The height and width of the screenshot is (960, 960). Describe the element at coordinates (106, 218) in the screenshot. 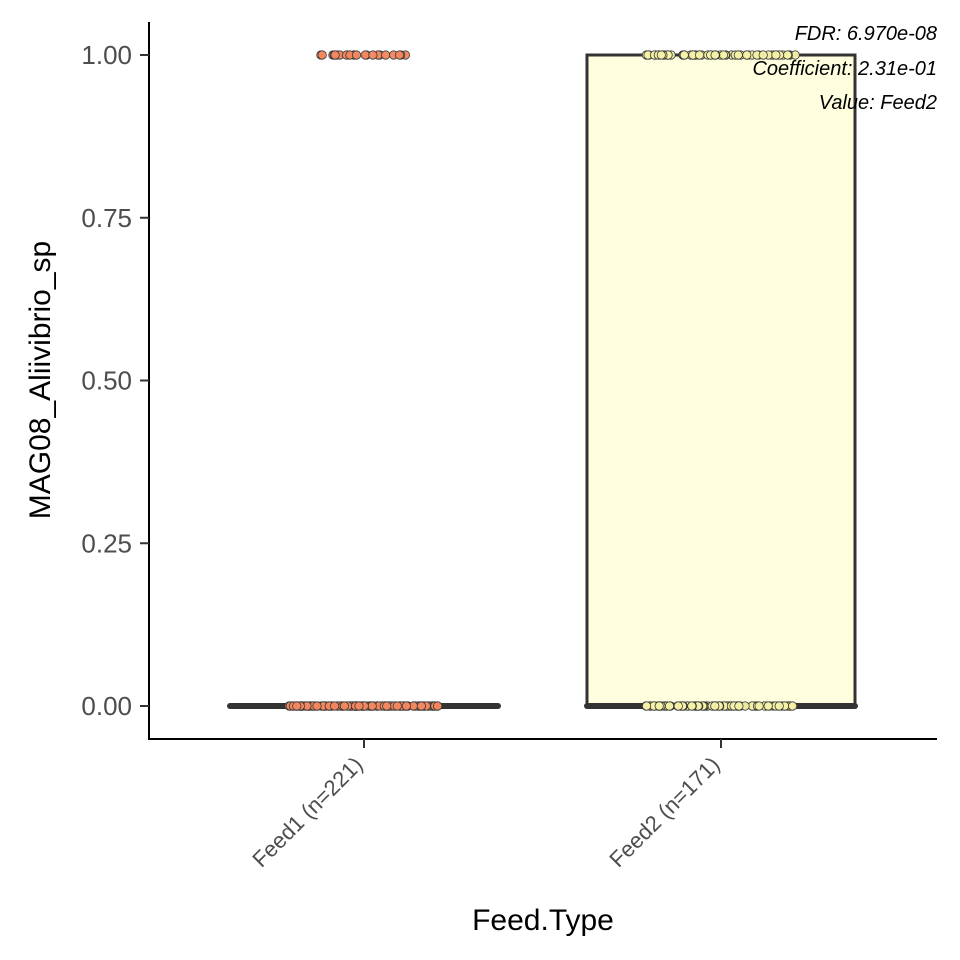

I see `y-tick-label: 0.75` at that location.